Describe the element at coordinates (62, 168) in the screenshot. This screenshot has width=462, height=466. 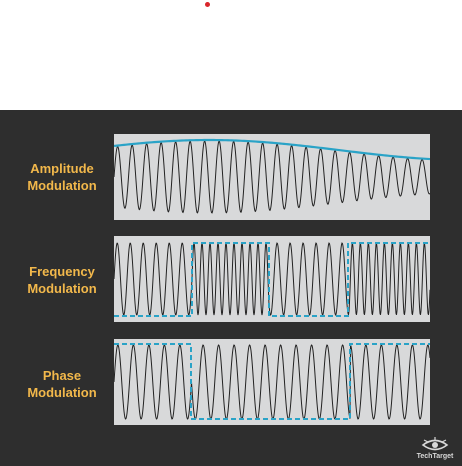
I see `amplitude-label-line1: Amplitude` at that location.